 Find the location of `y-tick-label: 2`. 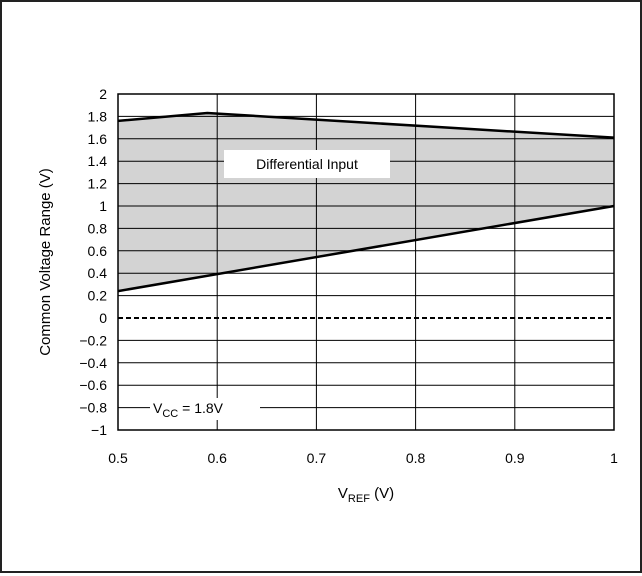

y-tick-label: 2 is located at coordinates (103, 94).